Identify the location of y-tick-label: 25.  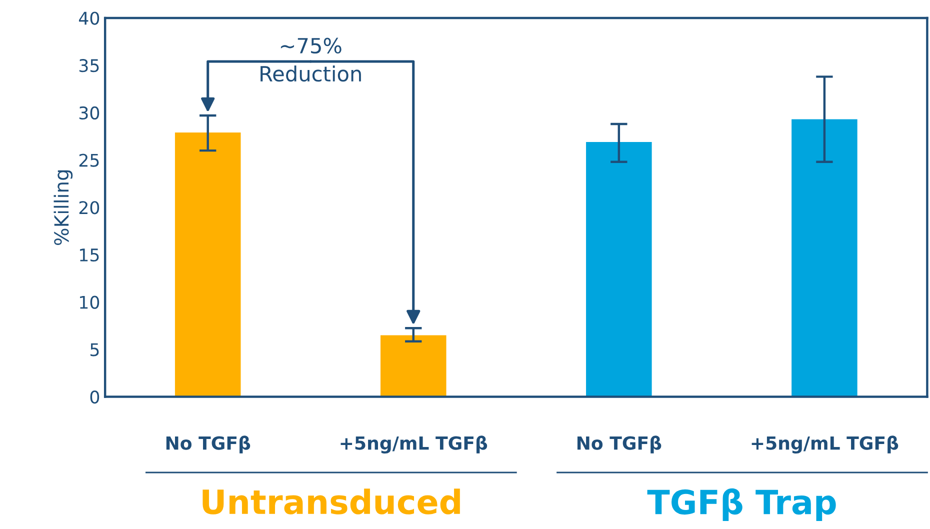
(89, 160).